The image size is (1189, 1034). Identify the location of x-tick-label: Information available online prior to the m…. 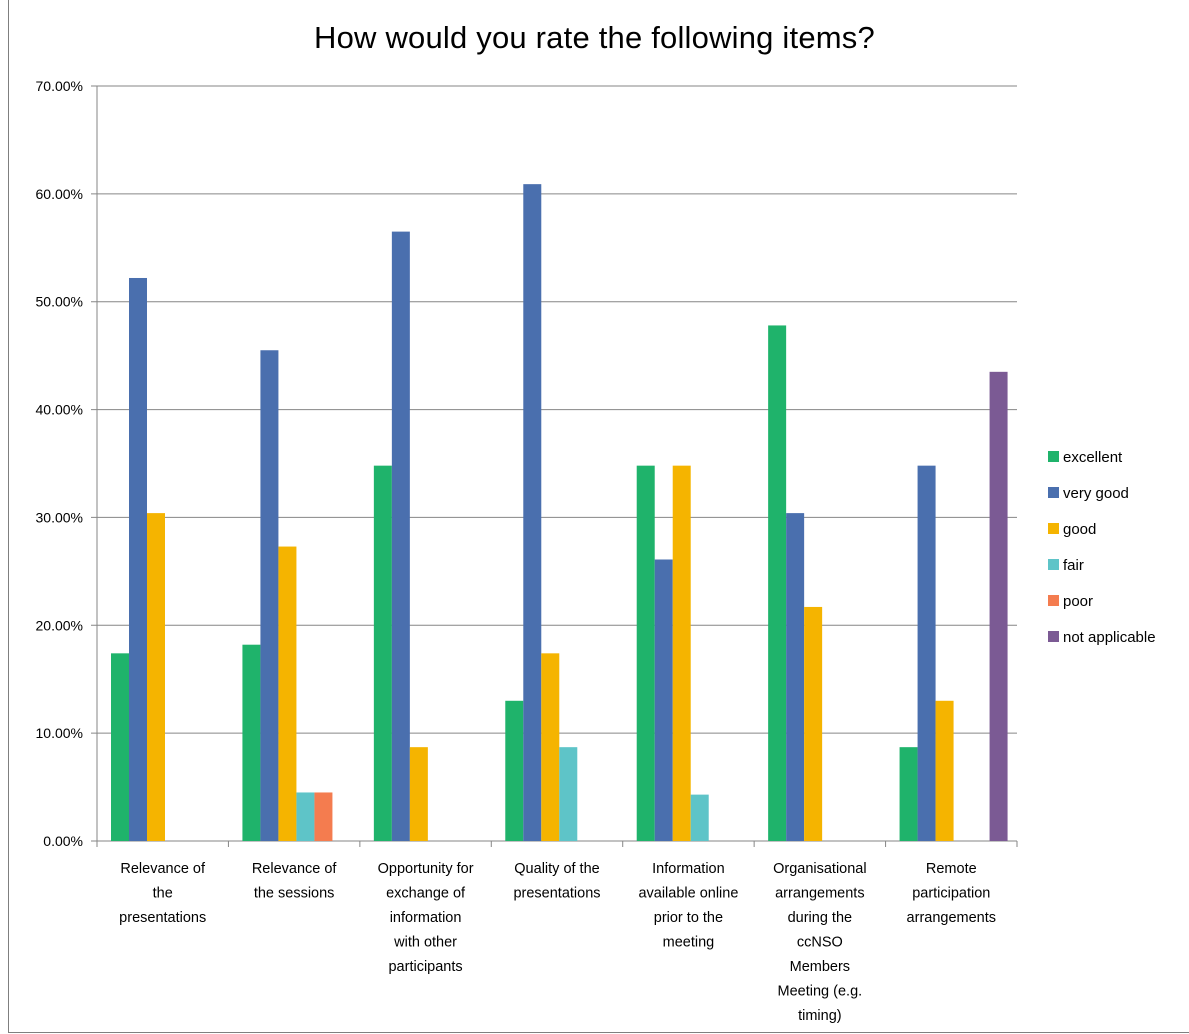
(688, 906).